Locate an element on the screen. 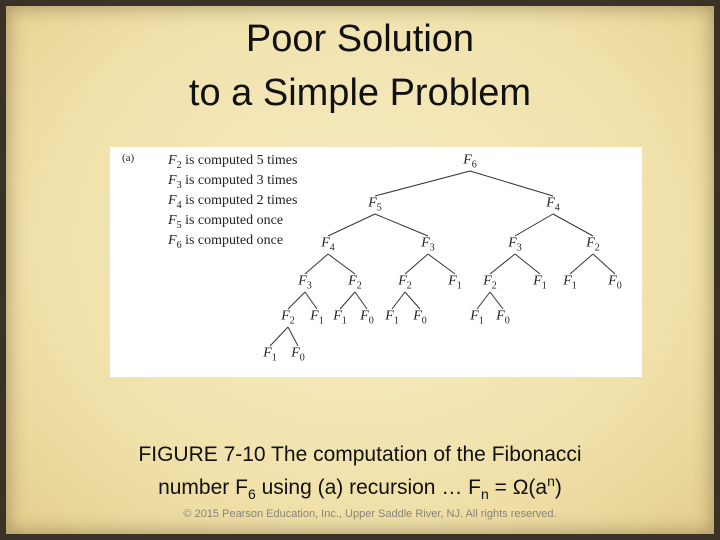  node-index: 6 is located at coordinates (474, 165).